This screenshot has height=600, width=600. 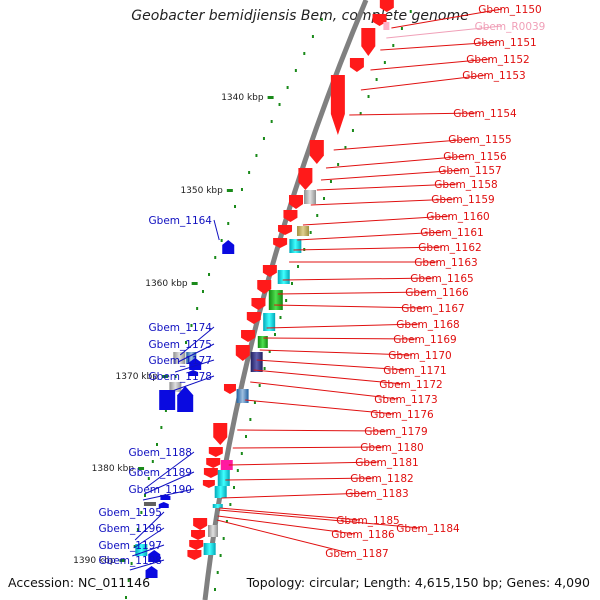 I want to click on gene-label: Gbem_1164, so click(x=181, y=221).